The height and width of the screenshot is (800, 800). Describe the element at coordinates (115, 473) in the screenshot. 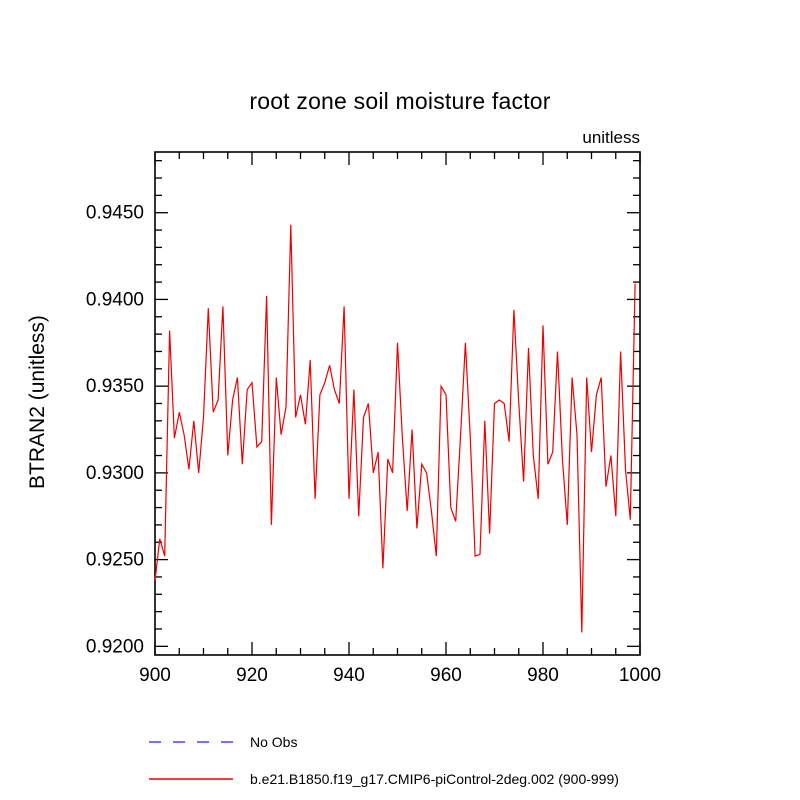

I see `y-tick-label: 0.9300` at that location.